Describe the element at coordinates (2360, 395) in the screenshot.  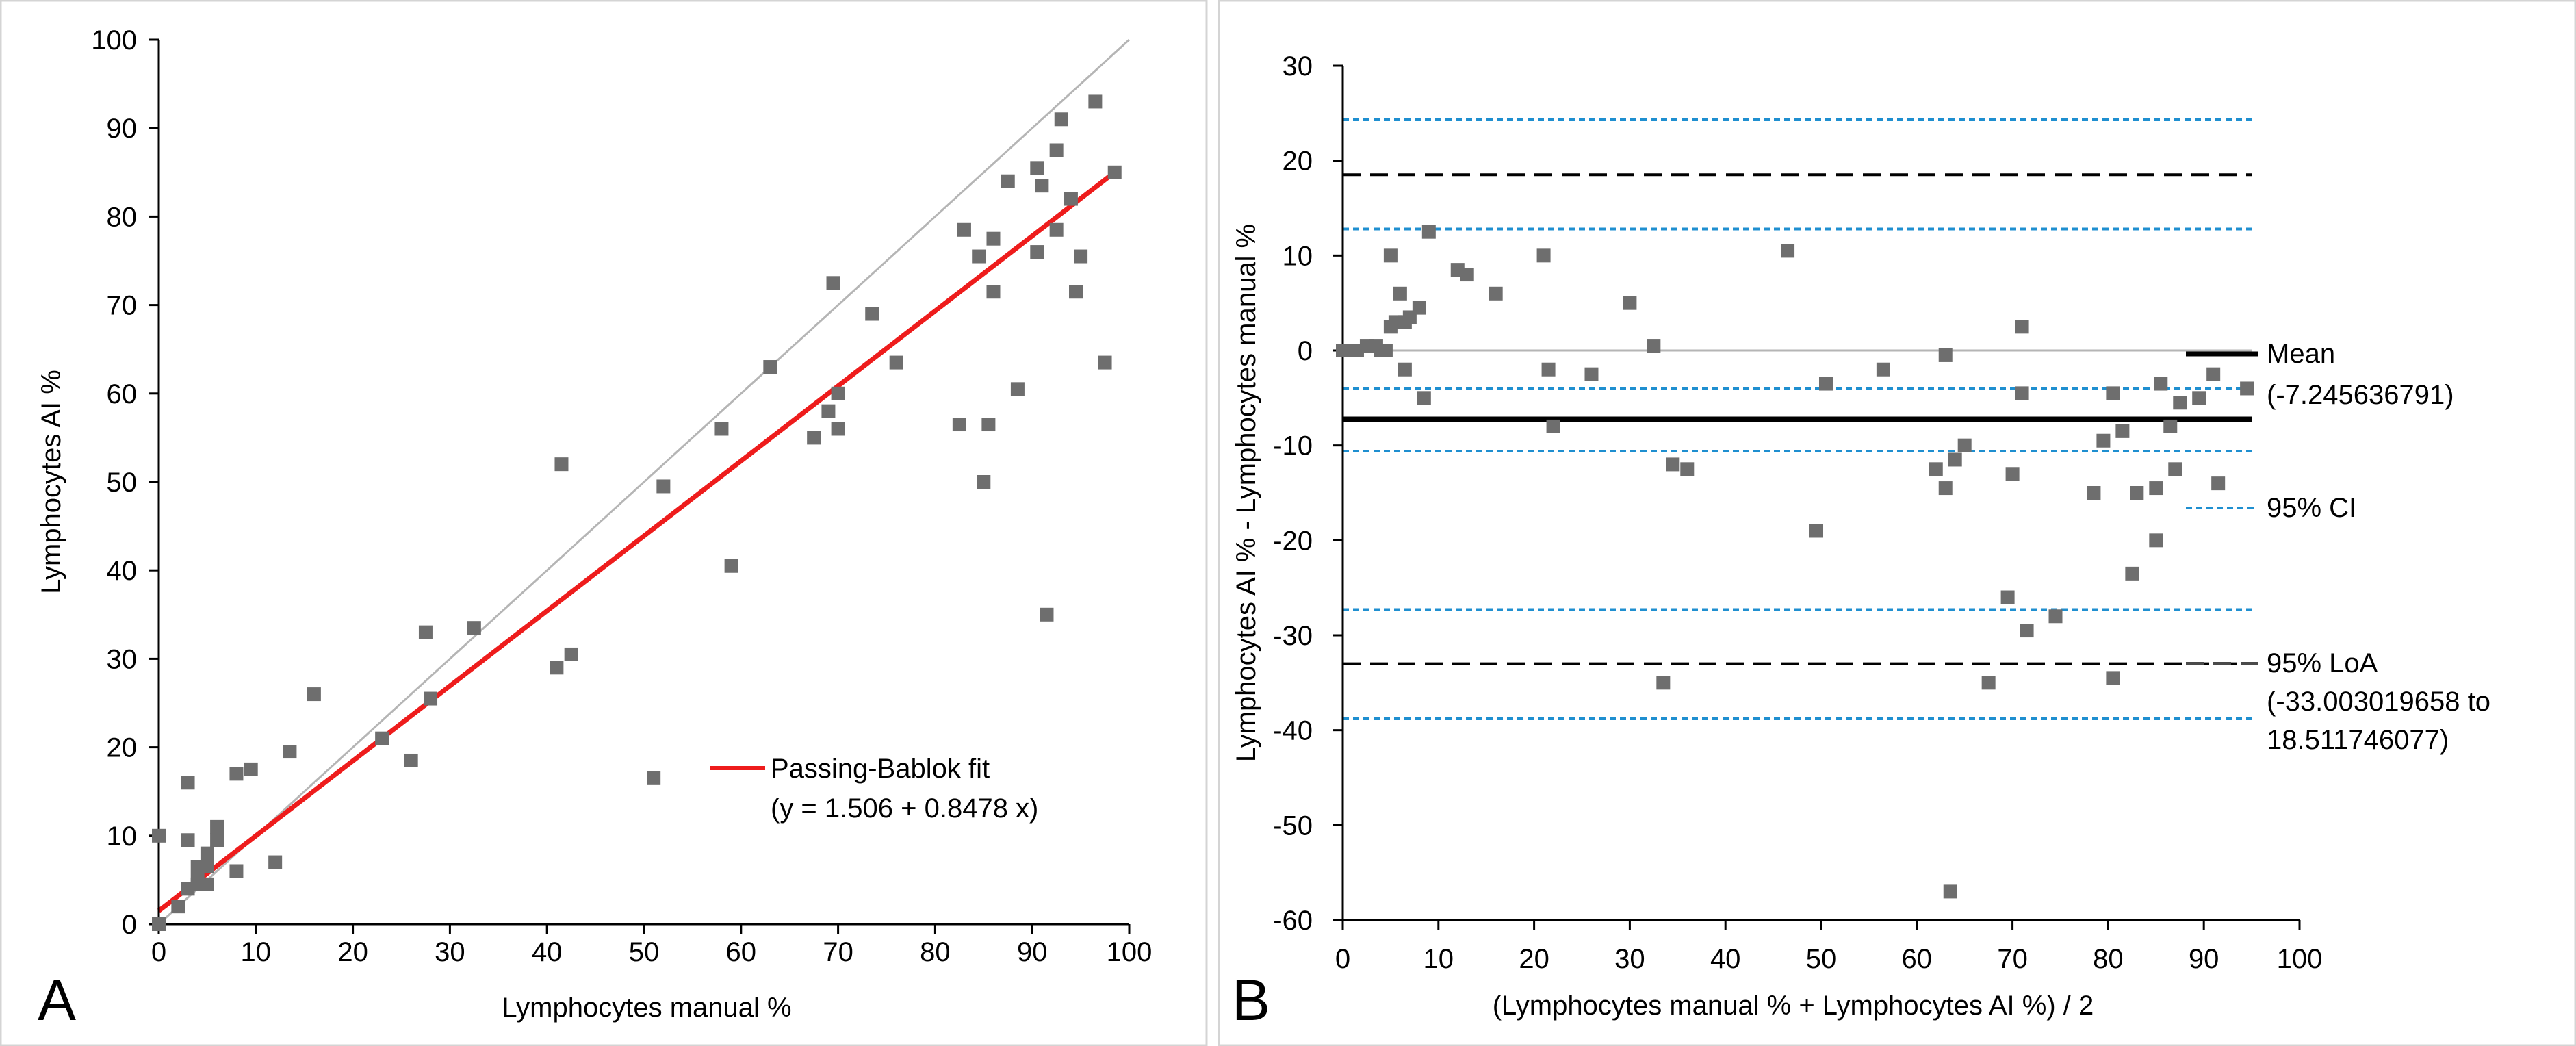
I see `panel-b-legend-mean-value: (-7.245636791)` at that location.